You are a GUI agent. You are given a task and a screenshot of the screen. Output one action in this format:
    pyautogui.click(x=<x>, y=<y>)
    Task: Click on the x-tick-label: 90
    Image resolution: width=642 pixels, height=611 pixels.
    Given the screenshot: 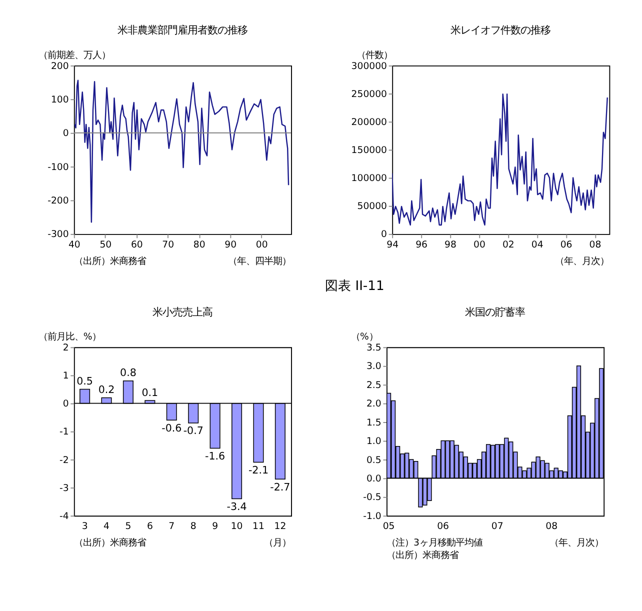 What is the action you would take?
    pyautogui.click(x=230, y=245)
    